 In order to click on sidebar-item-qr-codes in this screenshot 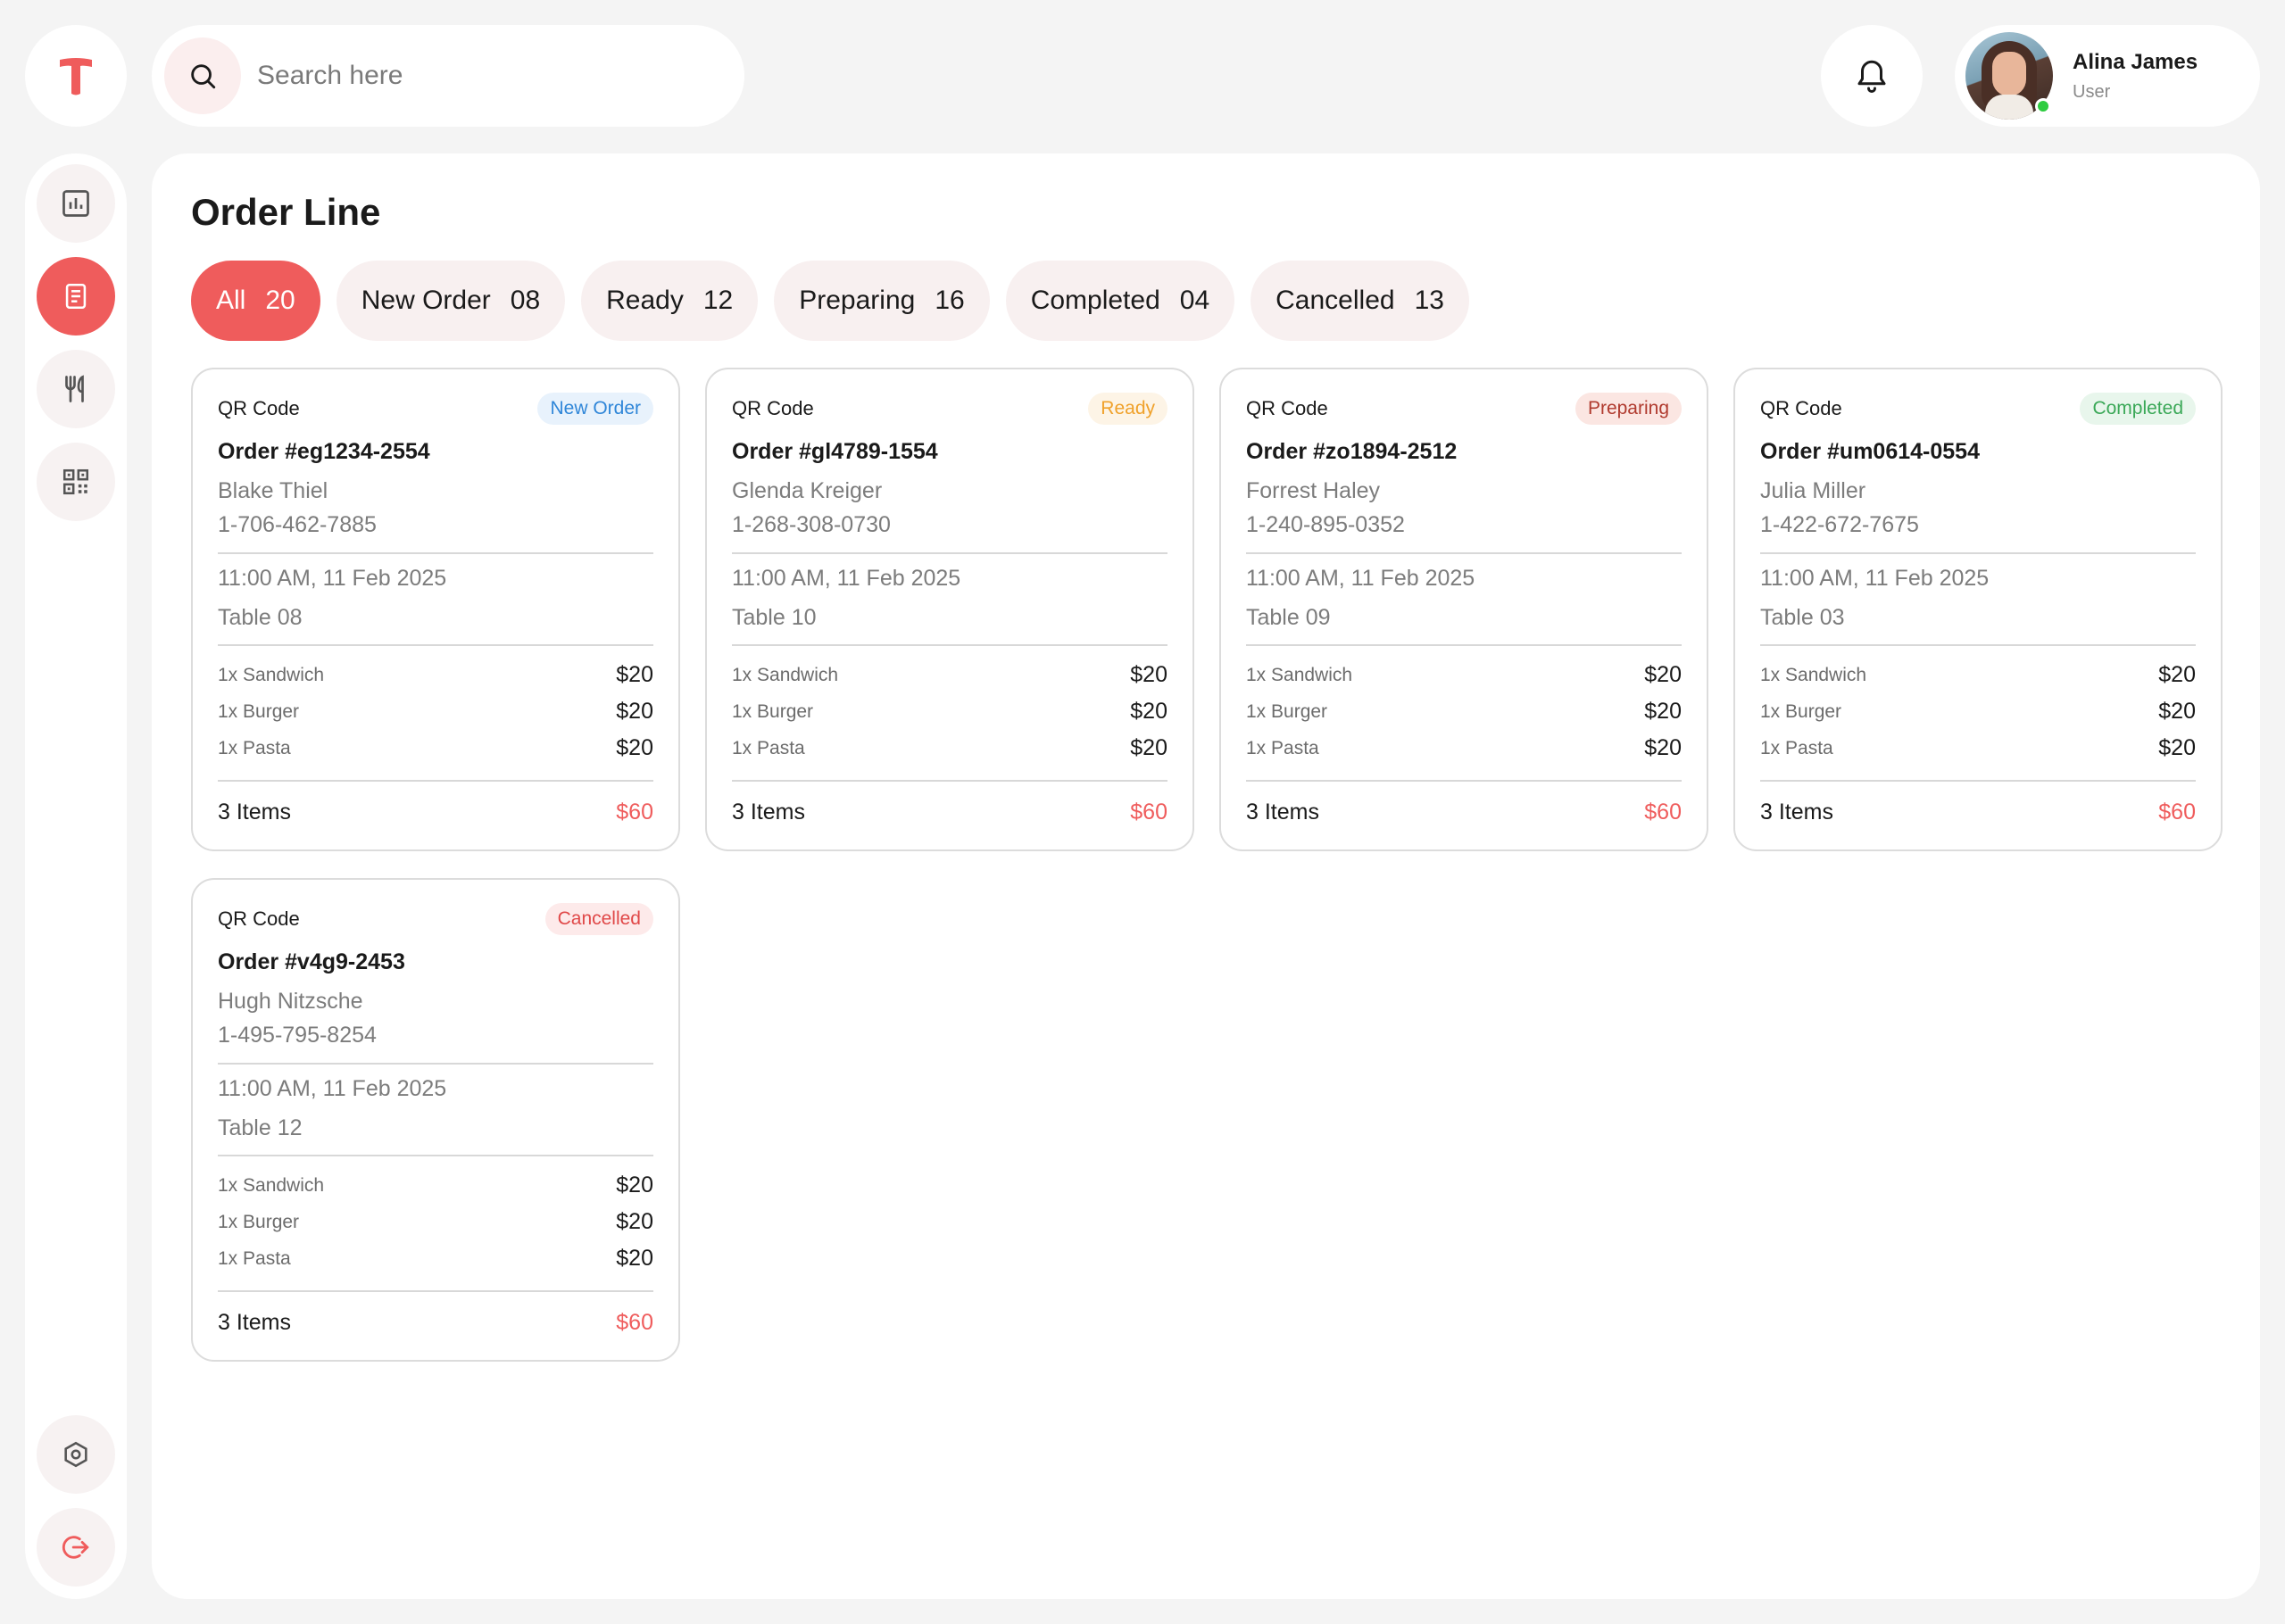, I will do `click(76, 482)`.